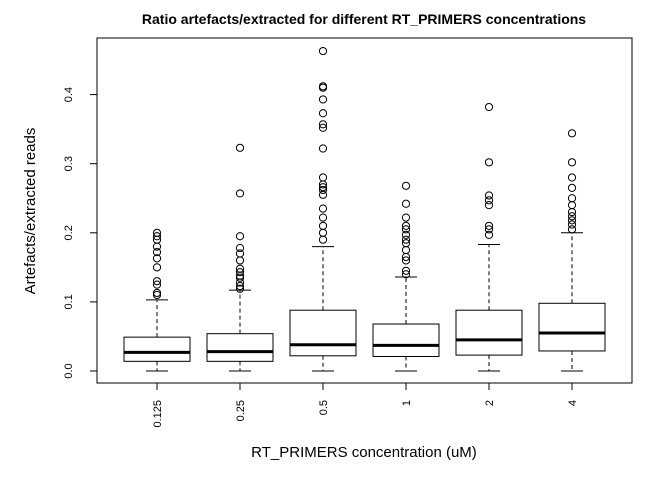 This screenshot has height=480, width=672. What do you see at coordinates (490, 403) in the screenshot?
I see `x-tick-label: 2` at bounding box center [490, 403].